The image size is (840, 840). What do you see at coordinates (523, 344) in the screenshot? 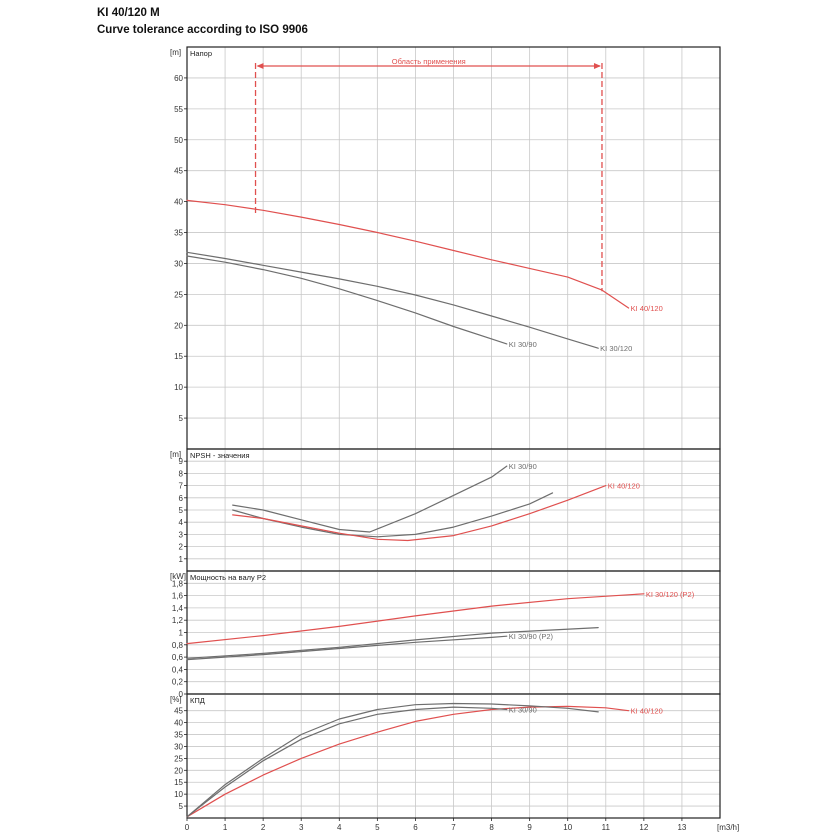
I see `series-label-head-2: KI 30/90` at bounding box center [523, 344].